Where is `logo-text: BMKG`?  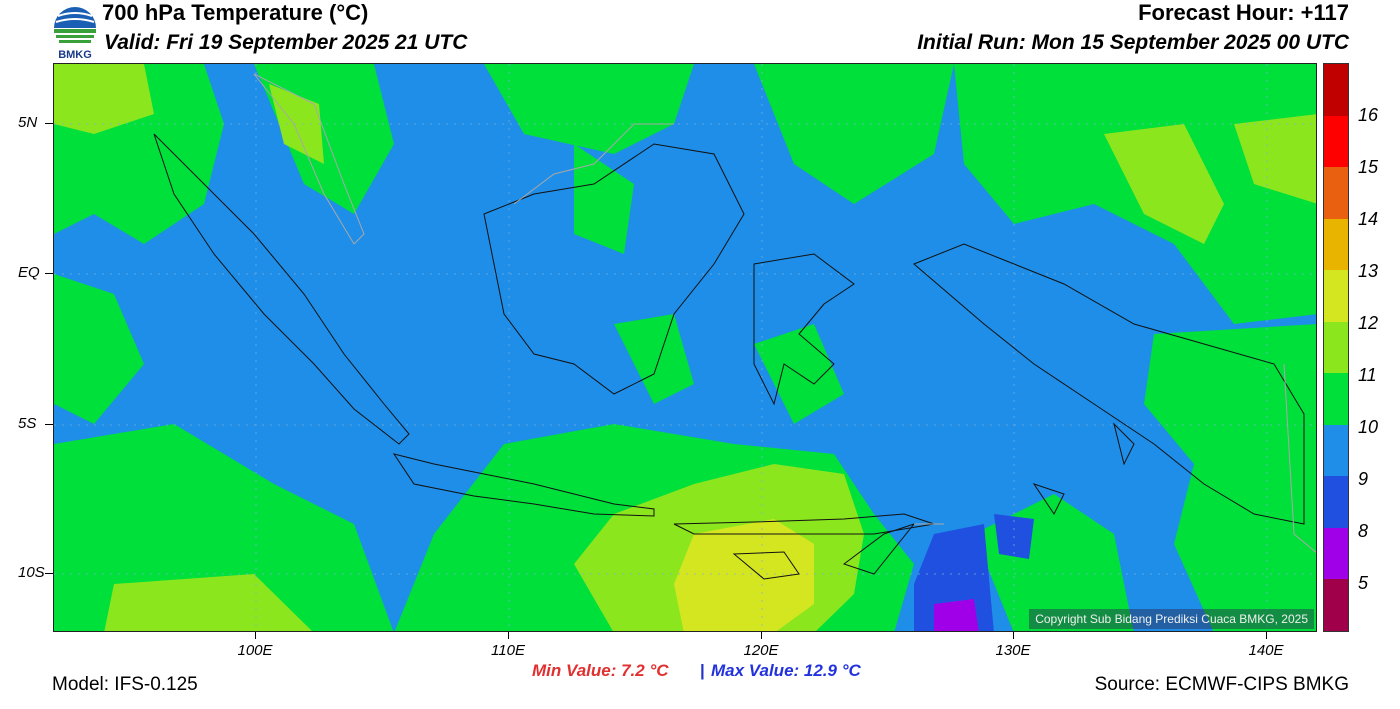
logo-text: BMKG is located at coordinates (75, 54).